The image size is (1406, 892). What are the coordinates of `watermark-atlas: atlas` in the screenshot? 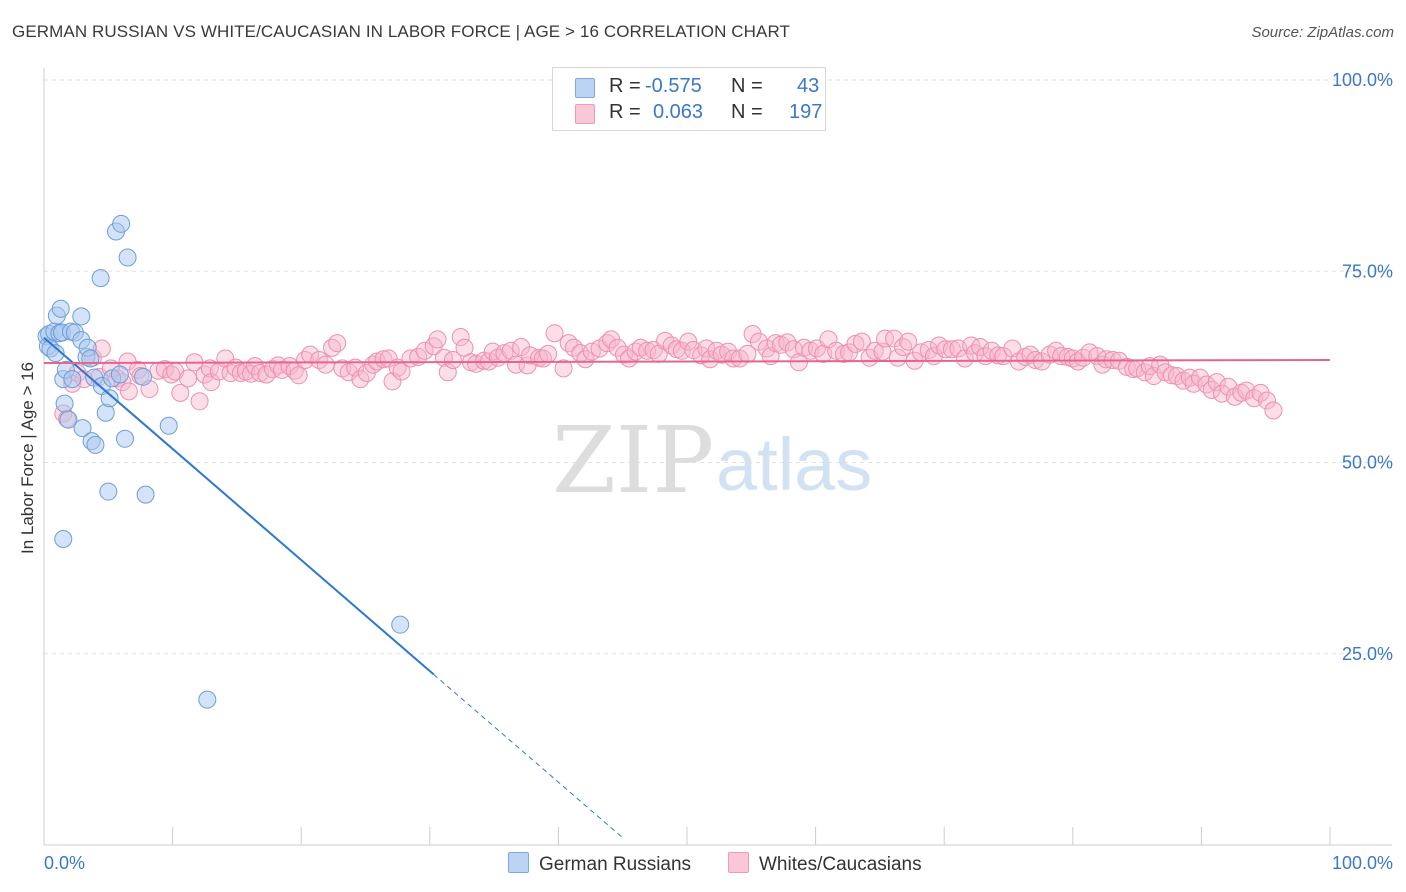 It's located at (794, 464).